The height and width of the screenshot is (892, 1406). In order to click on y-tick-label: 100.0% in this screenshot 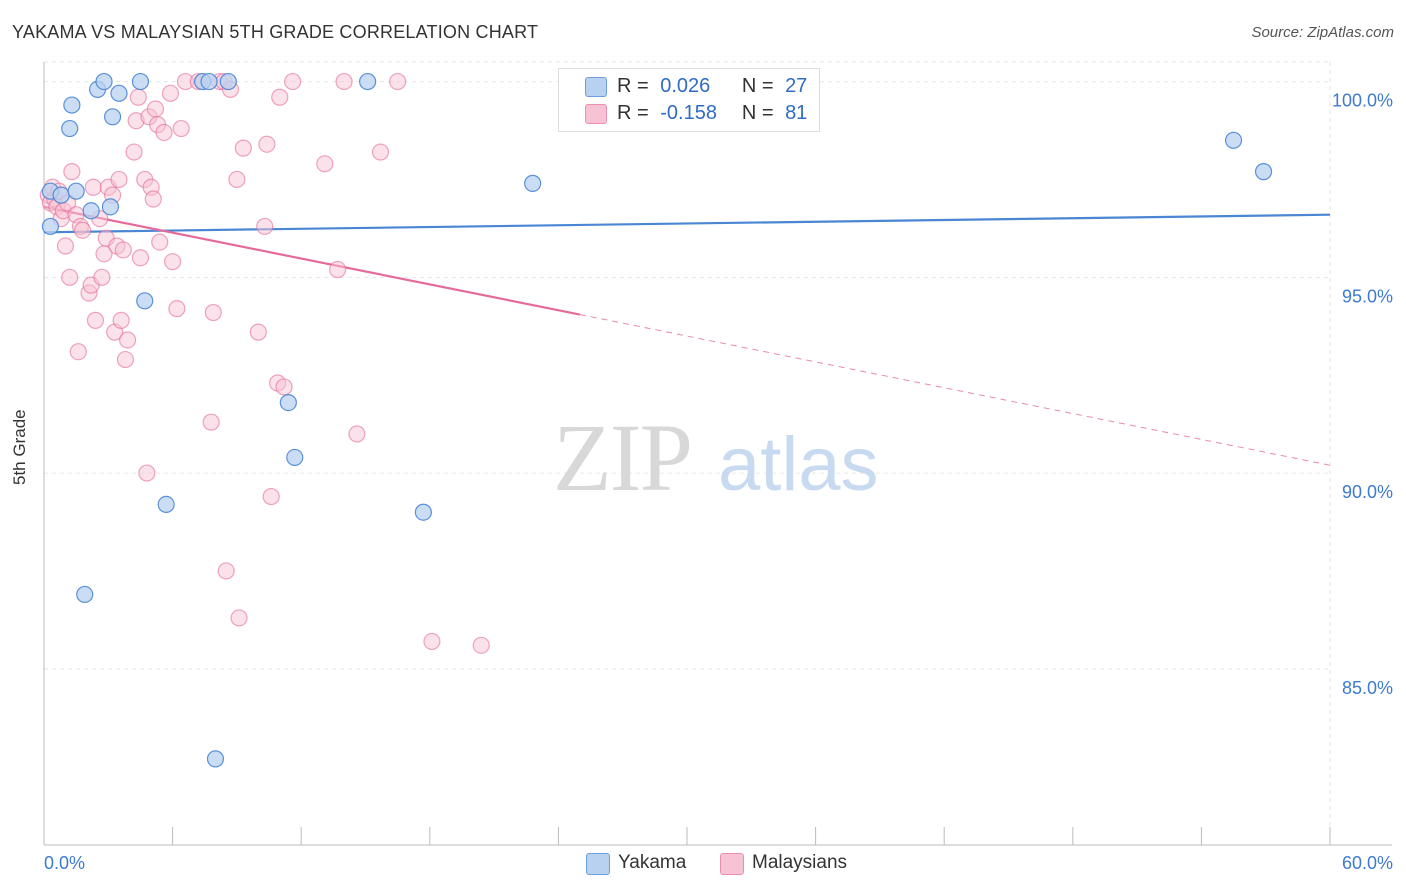, I will do `click(1362, 101)`.